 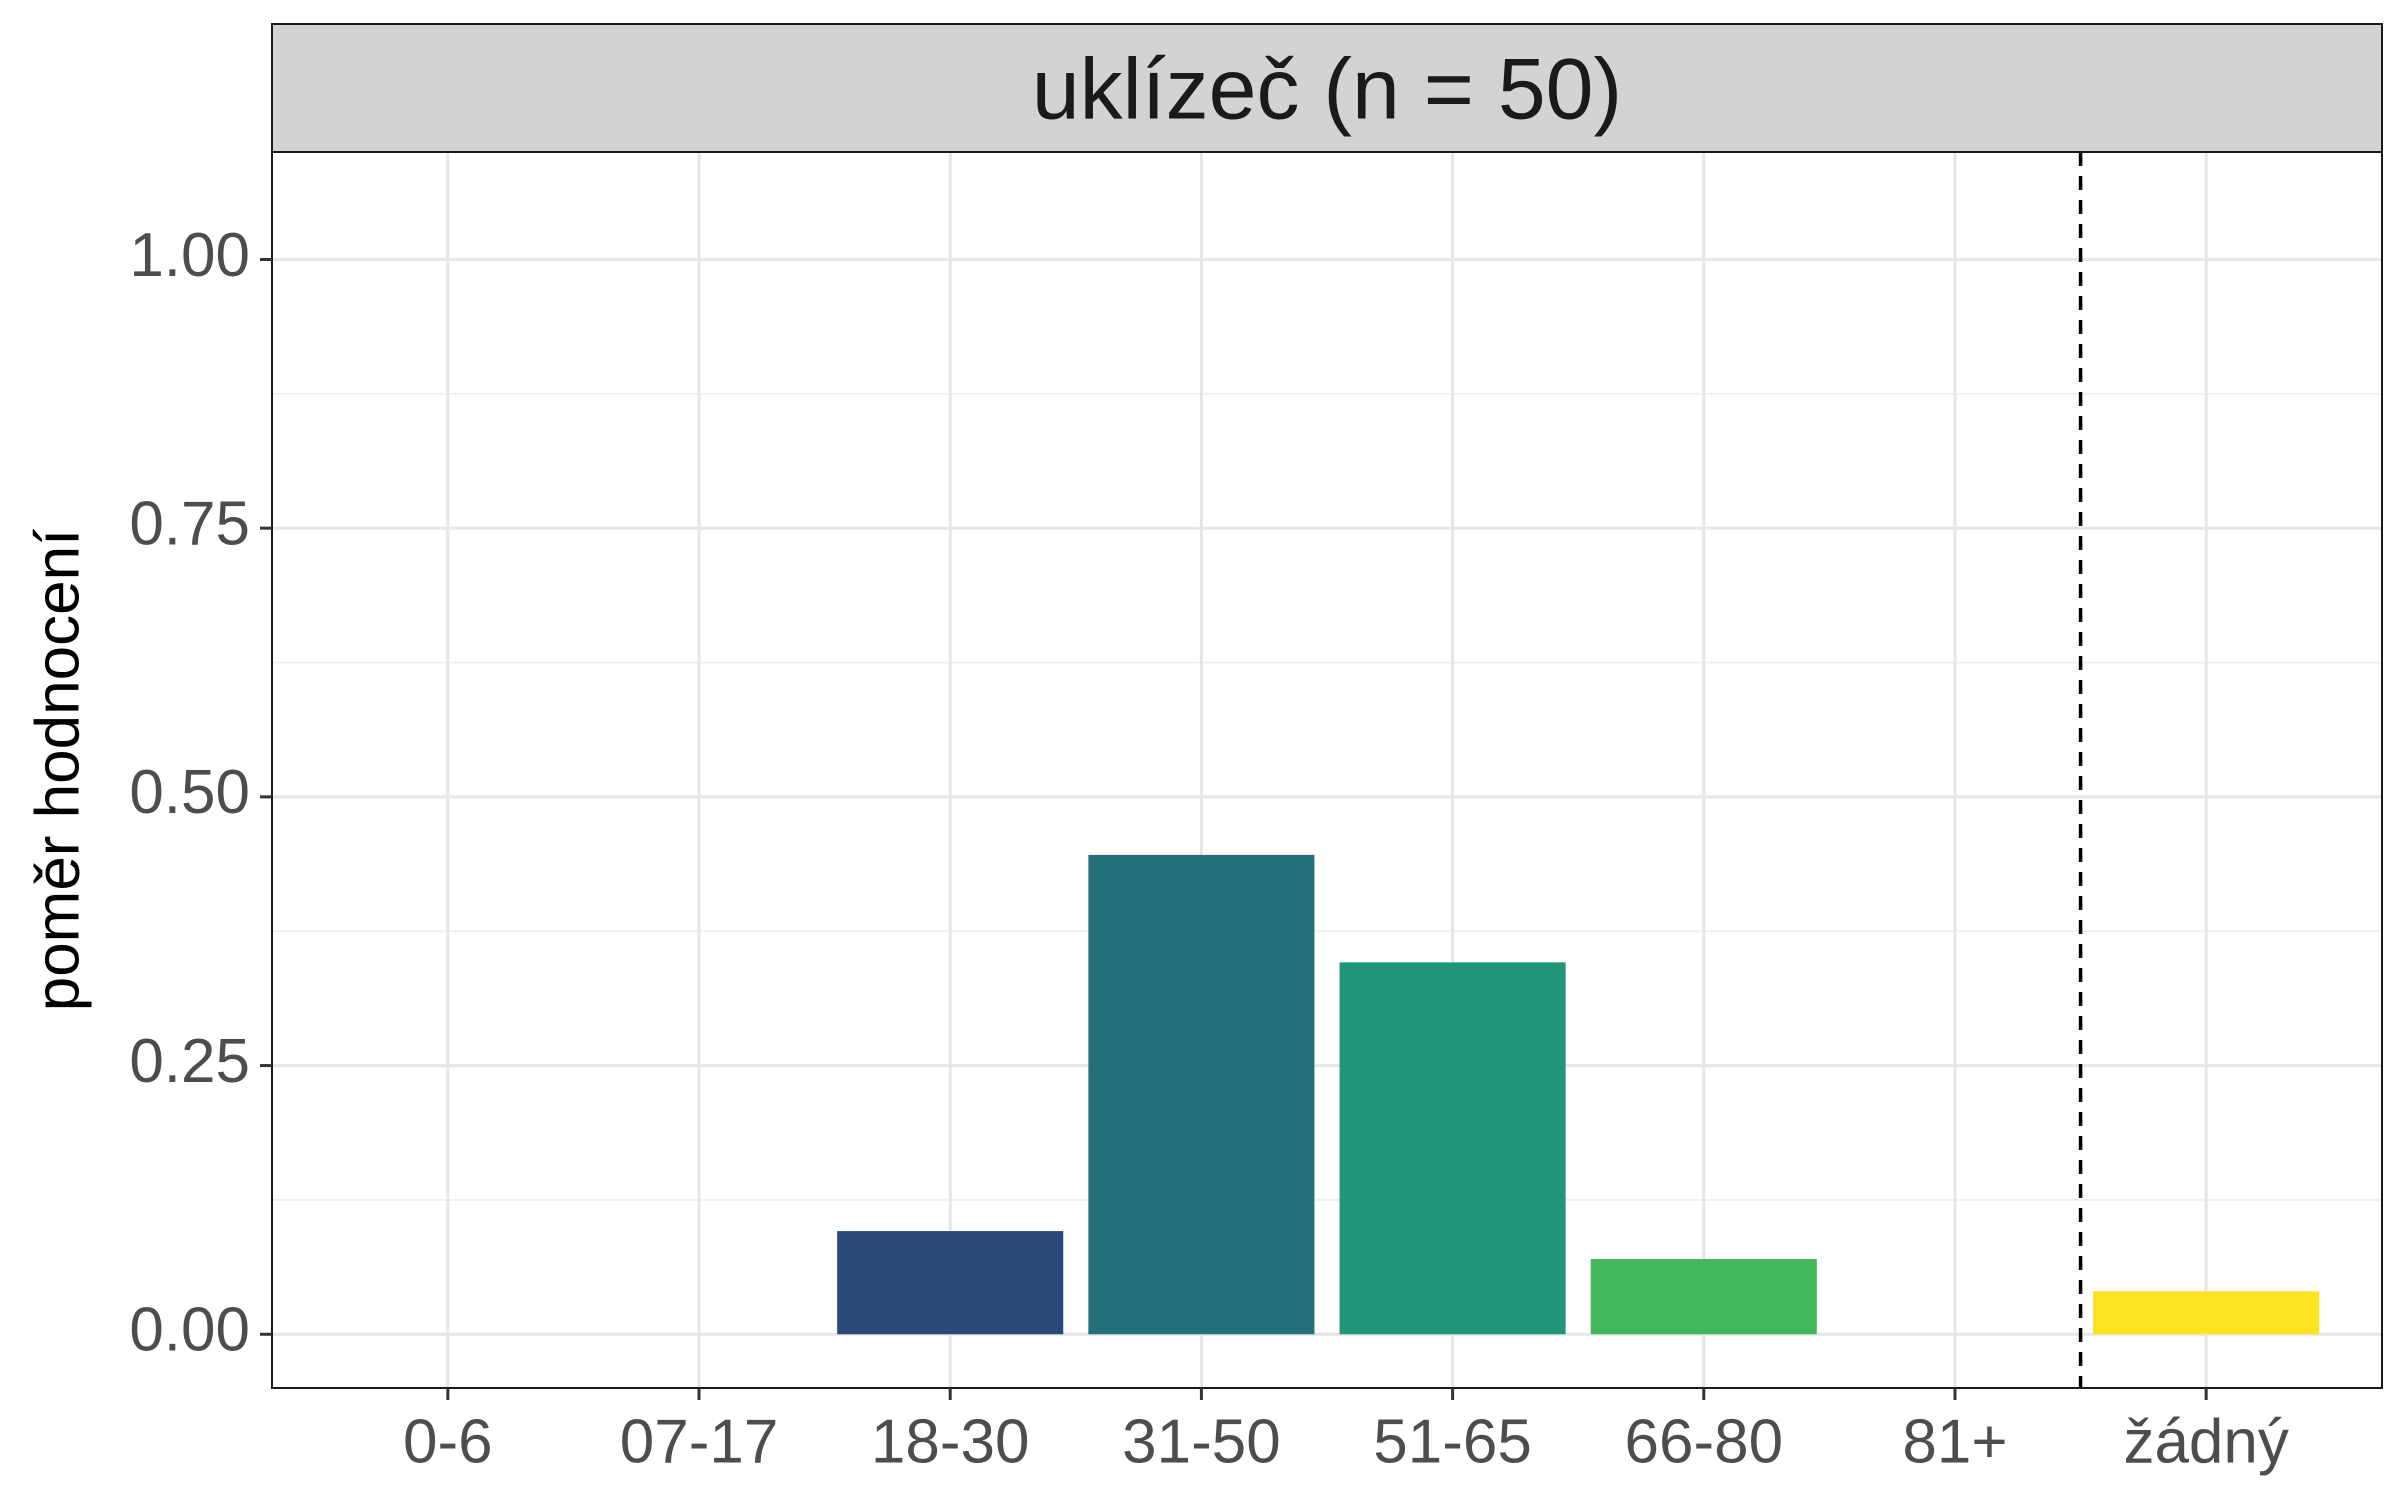 What do you see at coordinates (1703, 1441) in the screenshot?
I see `x-tick-label: 66-80` at bounding box center [1703, 1441].